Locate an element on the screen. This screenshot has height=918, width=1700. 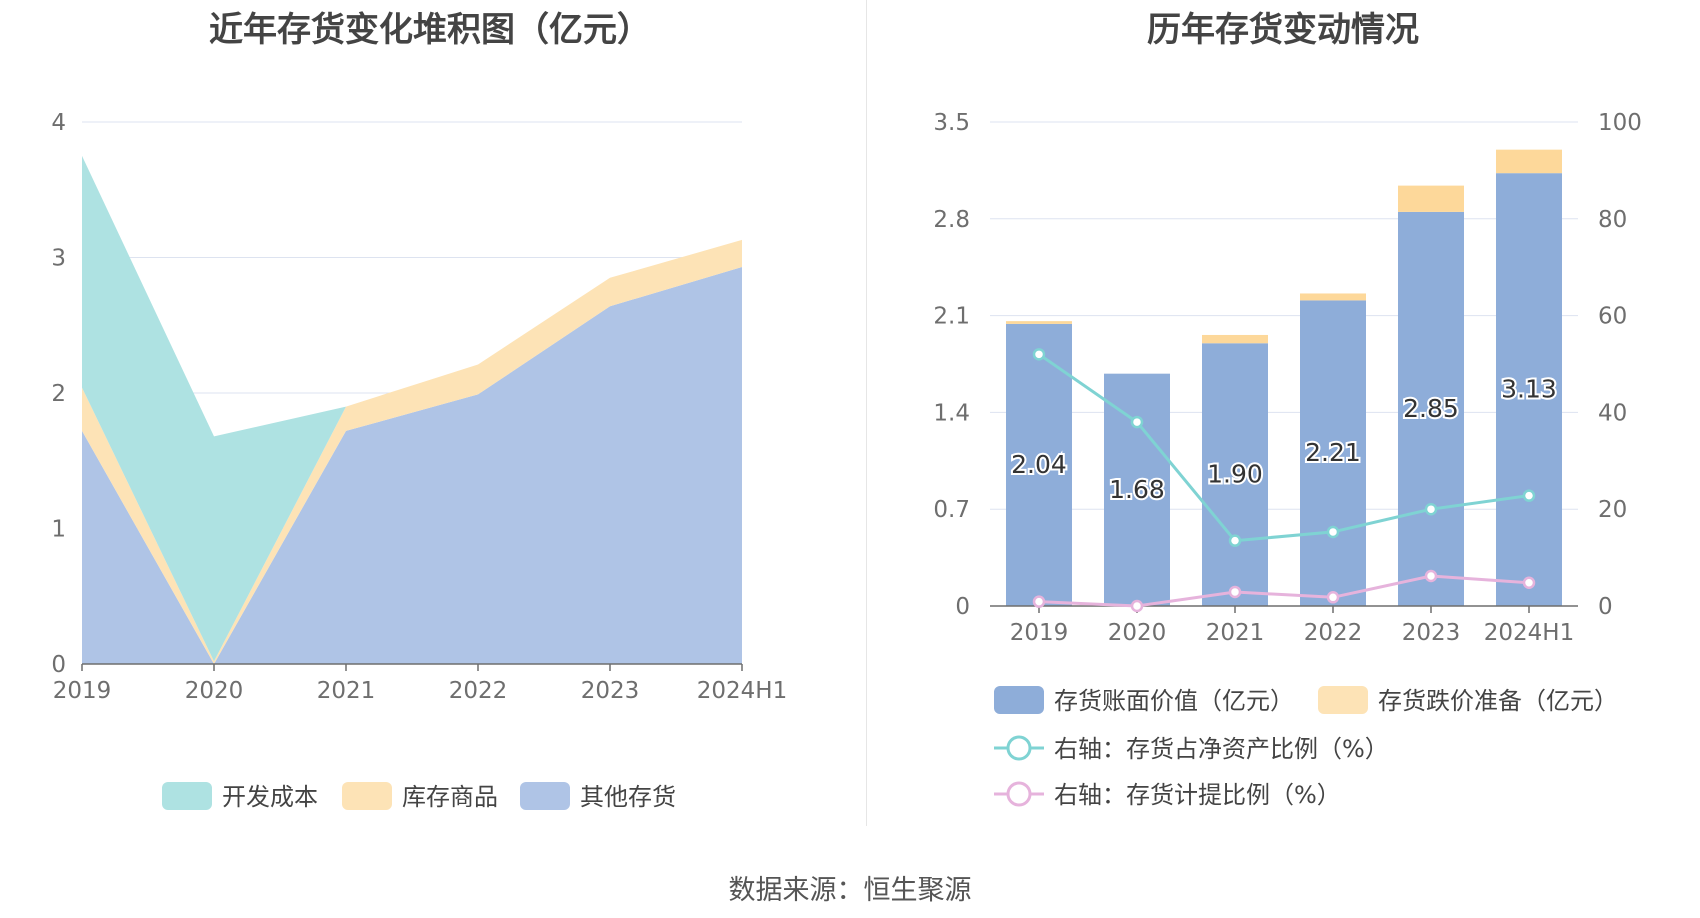
legend-label: 开发成本 is located at coordinates (270, 797).